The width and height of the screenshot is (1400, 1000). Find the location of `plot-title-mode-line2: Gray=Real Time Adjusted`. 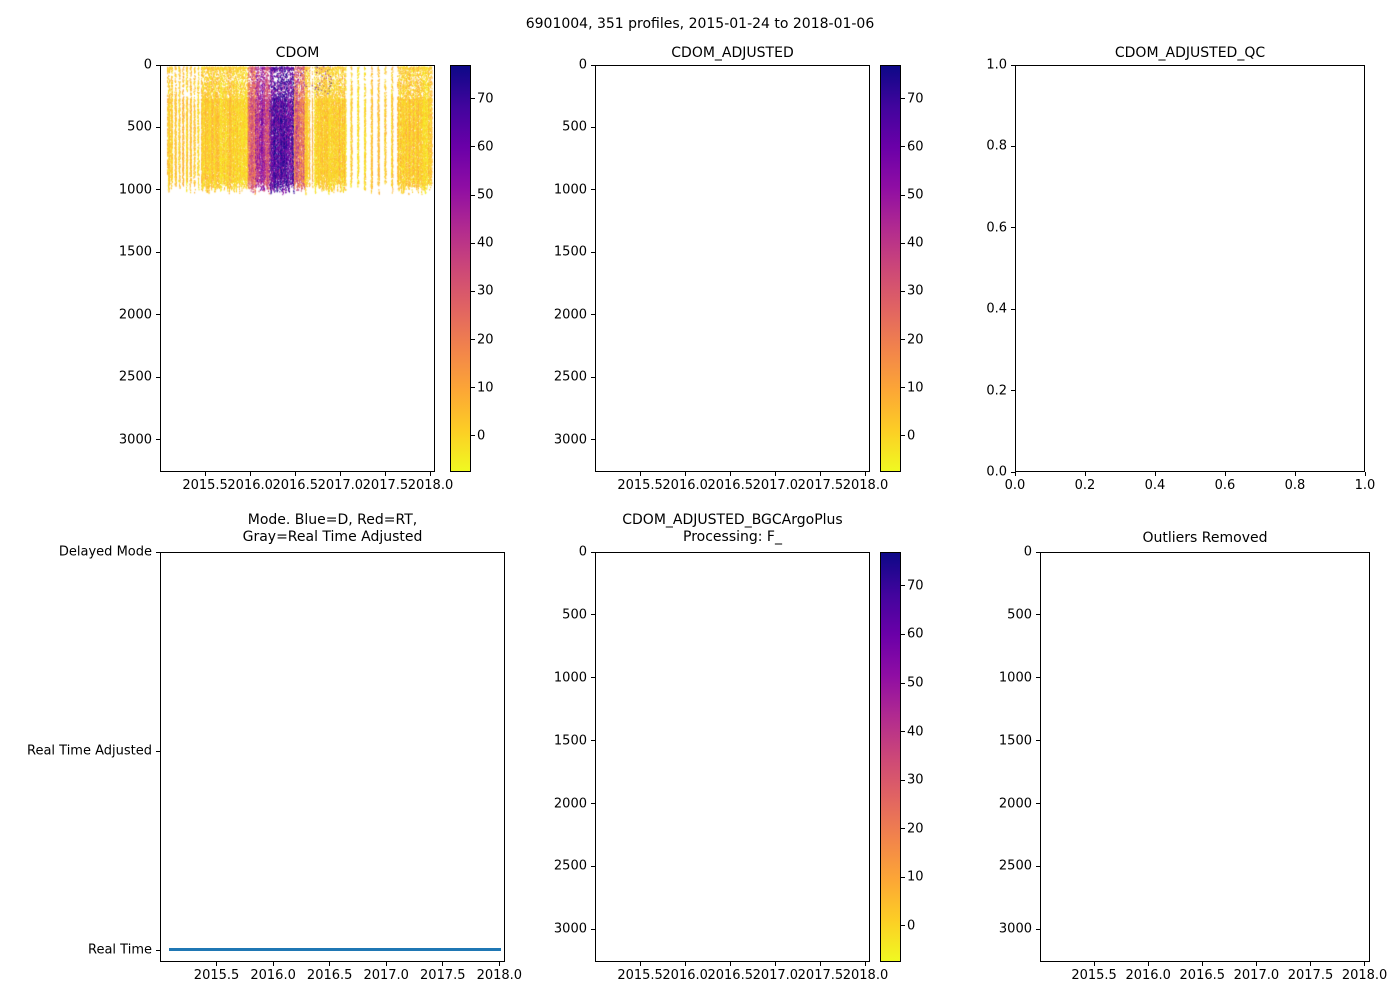

plot-title-mode-line2: Gray=Real Time Adjusted is located at coordinates (332, 537).